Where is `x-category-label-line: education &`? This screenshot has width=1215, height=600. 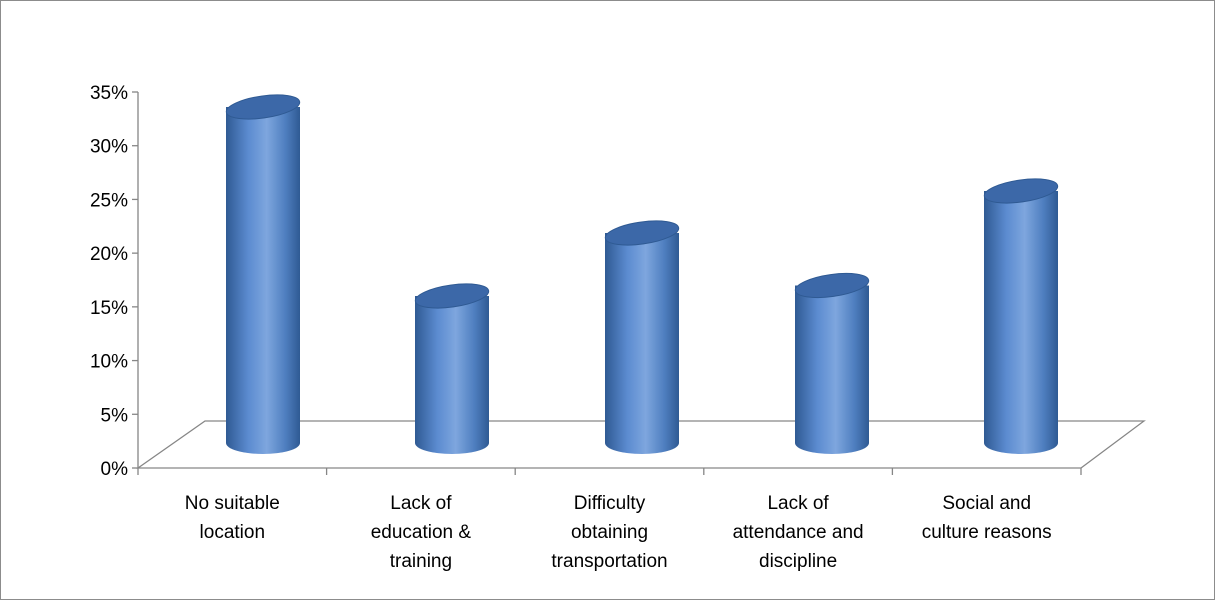 x-category-label-line: education & is located at coordinates (421, 532).